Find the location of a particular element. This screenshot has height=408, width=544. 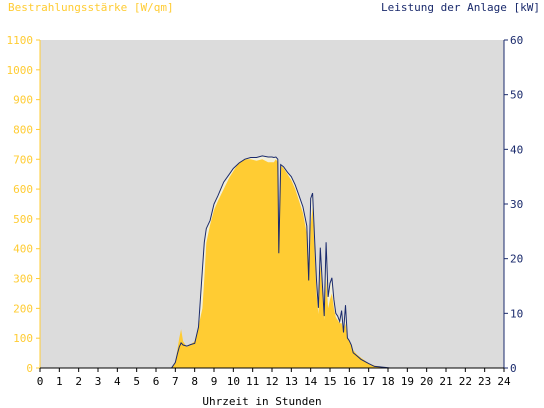

right-tick-label: 30 is located at coordinates (516, 204).